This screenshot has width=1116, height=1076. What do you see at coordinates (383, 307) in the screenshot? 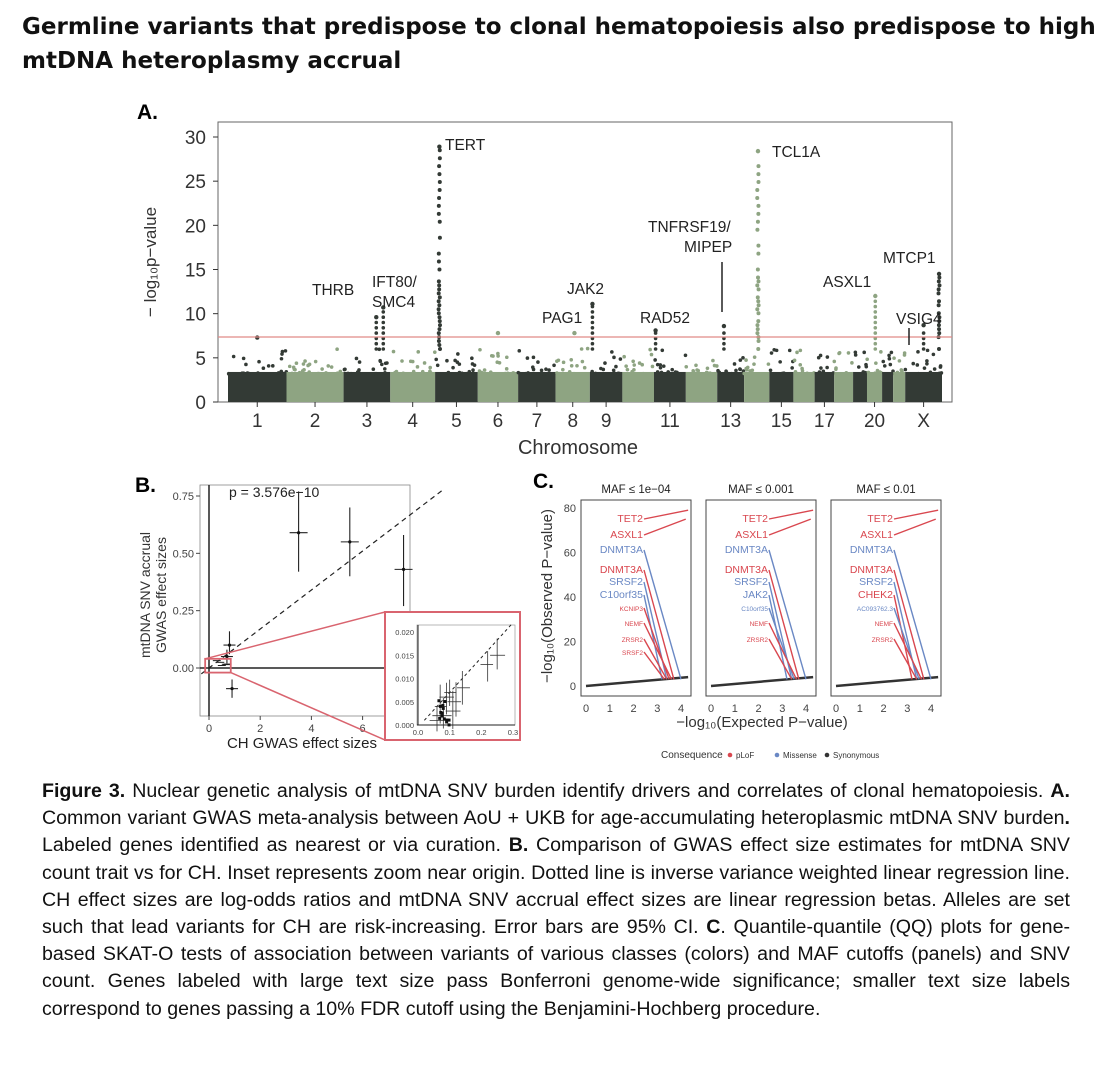
I see `lead-variant-THRB` at bounding box center [383, 307].